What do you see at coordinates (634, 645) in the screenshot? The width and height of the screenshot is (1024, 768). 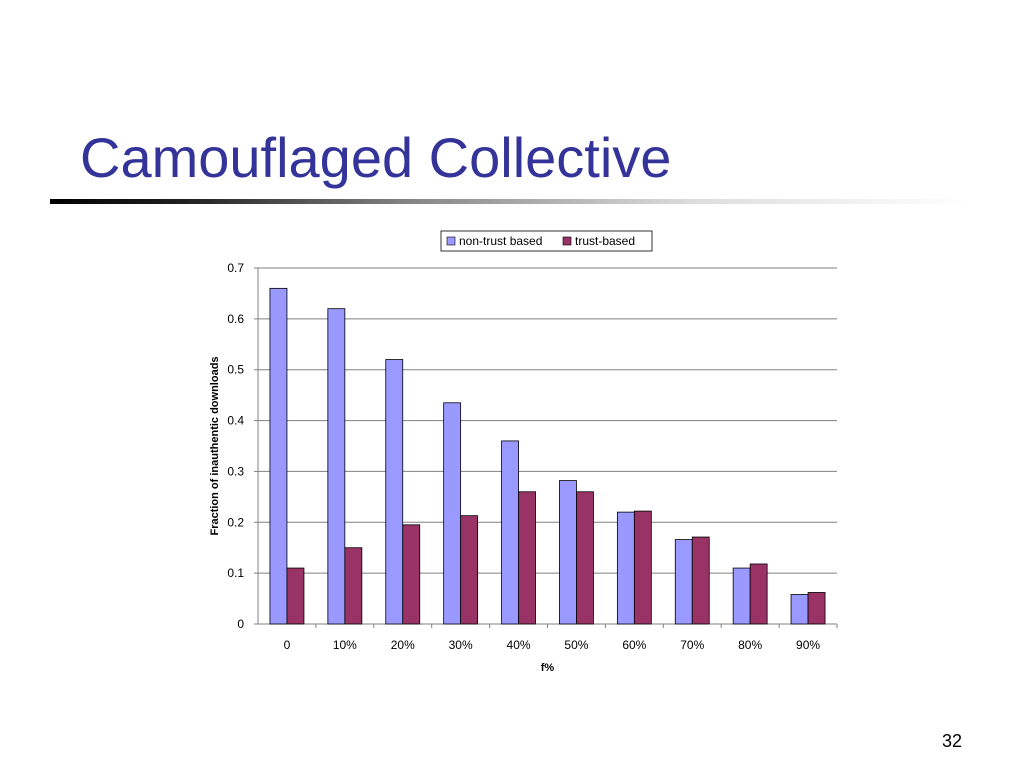 I see `x-tick-label: 60%` at bounding box center [634, 645].